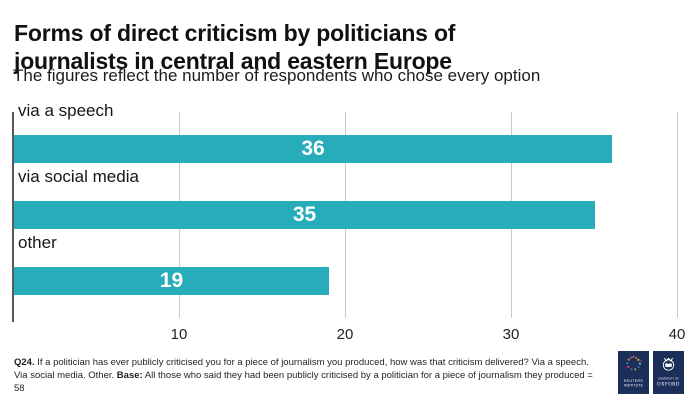 The image size is (700, 404). I want to click on x-tick-label: 40, so click(677, 334).